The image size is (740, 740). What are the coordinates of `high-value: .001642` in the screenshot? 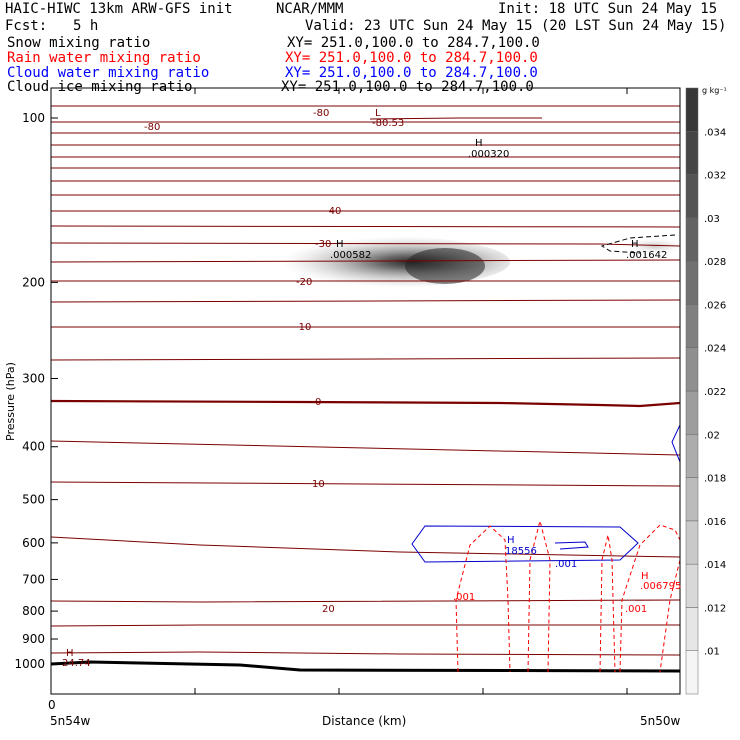 It's located at (646, 255).